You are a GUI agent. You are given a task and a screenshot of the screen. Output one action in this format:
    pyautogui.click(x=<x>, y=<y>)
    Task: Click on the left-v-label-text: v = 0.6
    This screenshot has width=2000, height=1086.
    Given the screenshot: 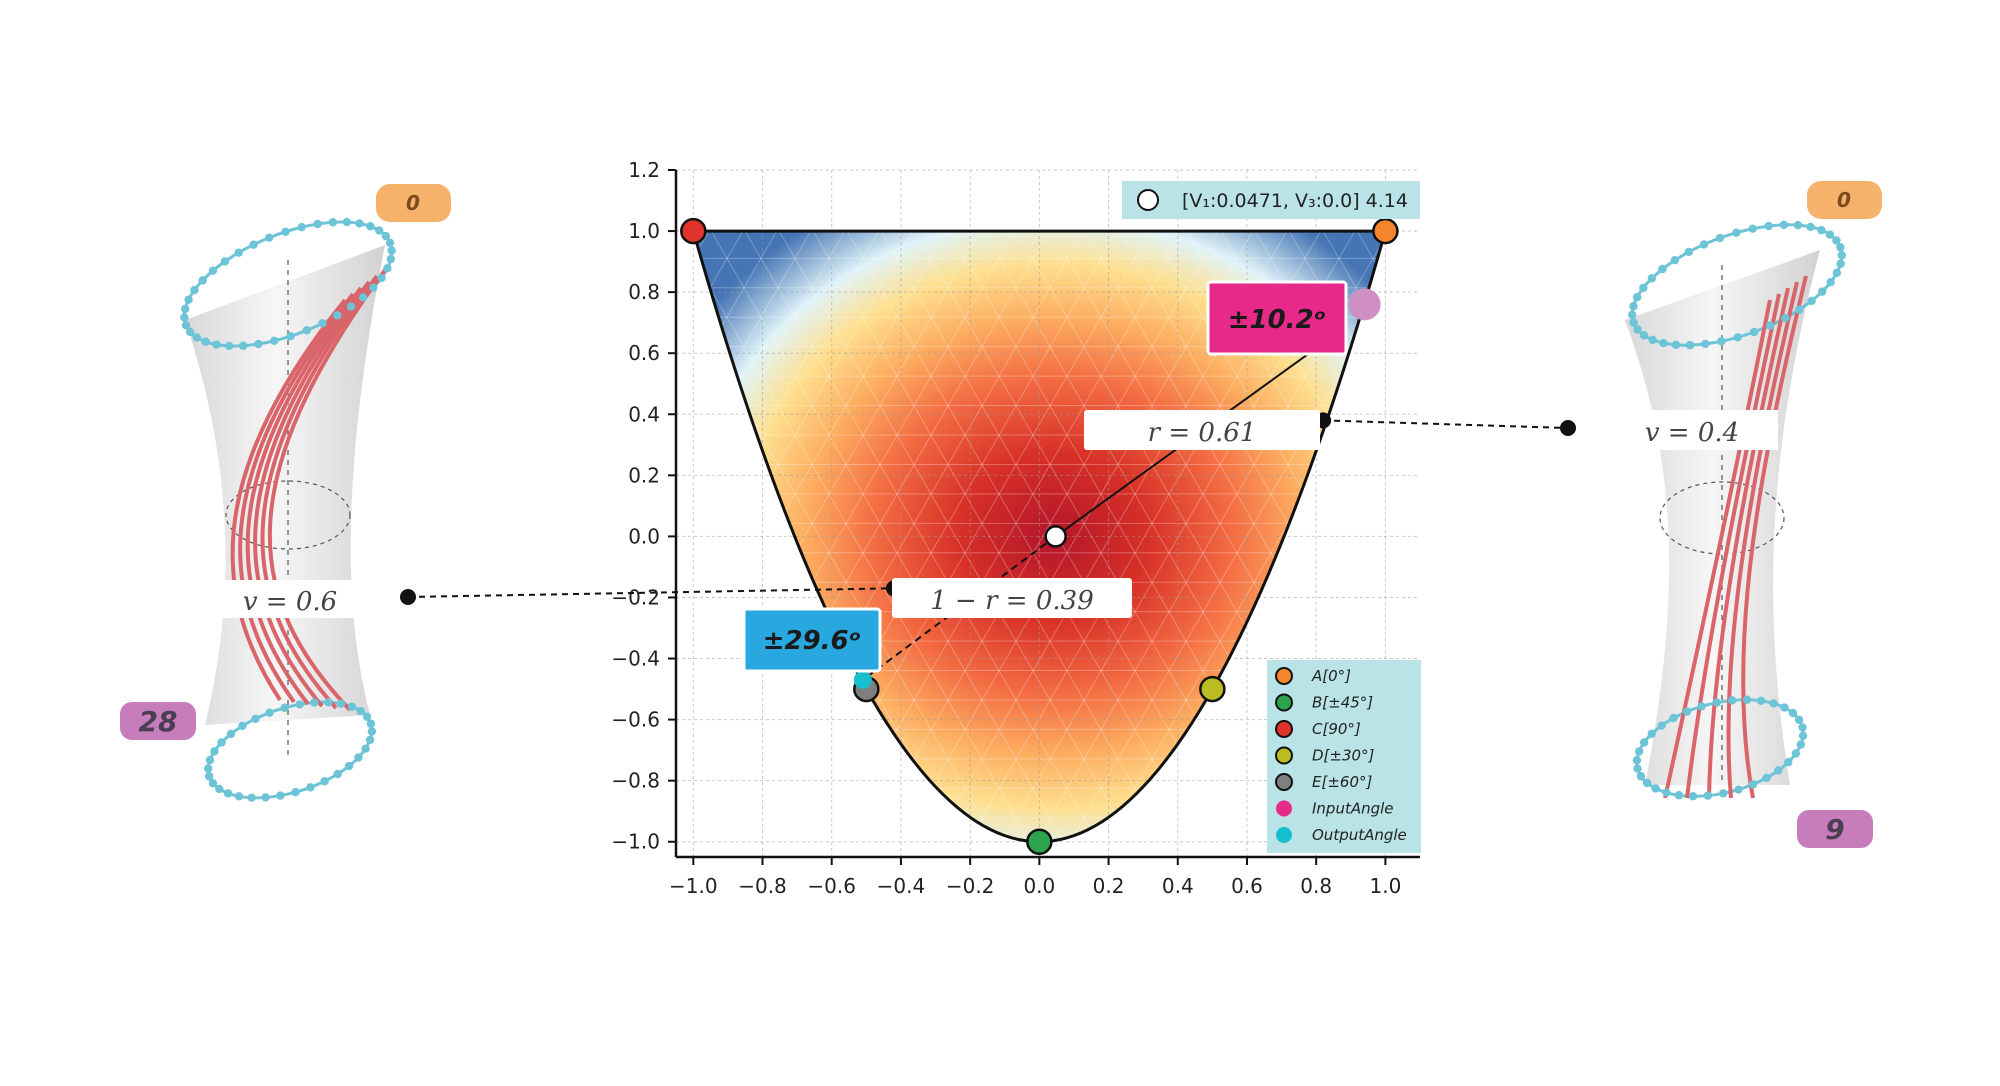 What is the action you would take?
    pyautogui.click(x=290, y=602)
    